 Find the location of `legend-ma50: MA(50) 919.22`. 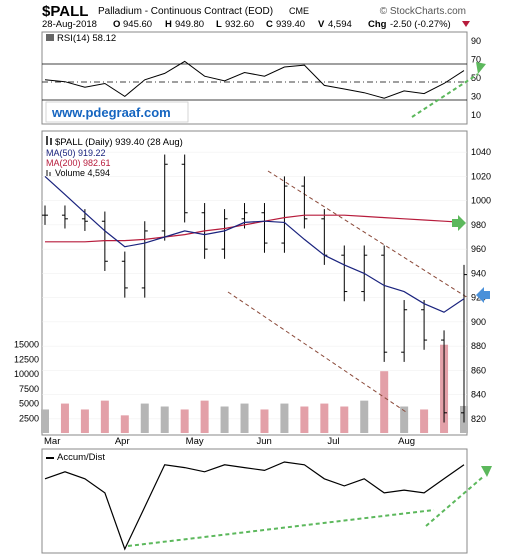

legend-ma50: MA(50) 919.22 is located at coordinates (76, 153).